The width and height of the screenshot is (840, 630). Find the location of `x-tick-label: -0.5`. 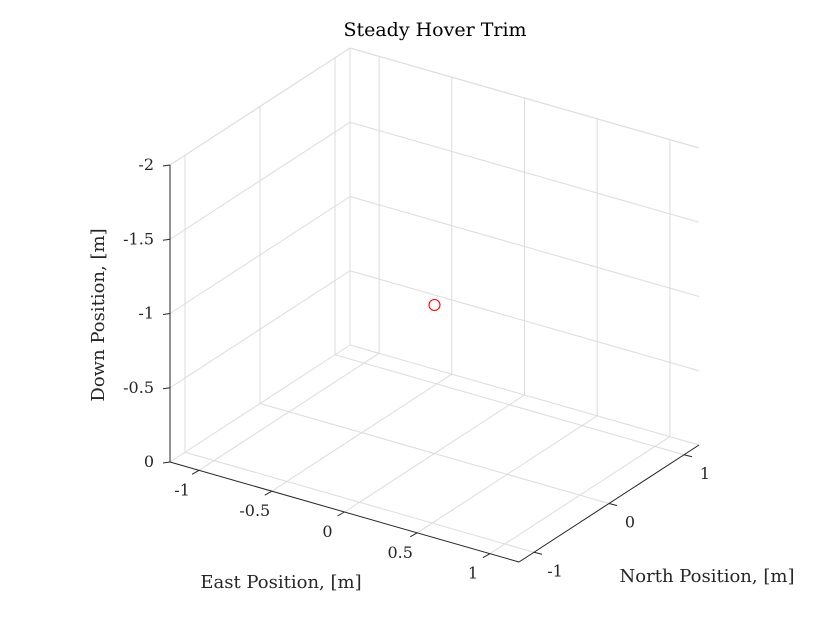

x-tick-label: -0.5 is located at coordinates (254, 510).